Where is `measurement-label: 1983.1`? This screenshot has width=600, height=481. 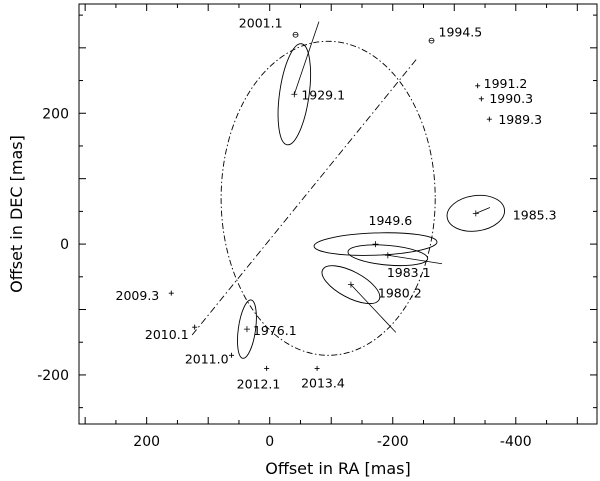 measurement-label: 1983.1 is located at coordinates (409, 272).